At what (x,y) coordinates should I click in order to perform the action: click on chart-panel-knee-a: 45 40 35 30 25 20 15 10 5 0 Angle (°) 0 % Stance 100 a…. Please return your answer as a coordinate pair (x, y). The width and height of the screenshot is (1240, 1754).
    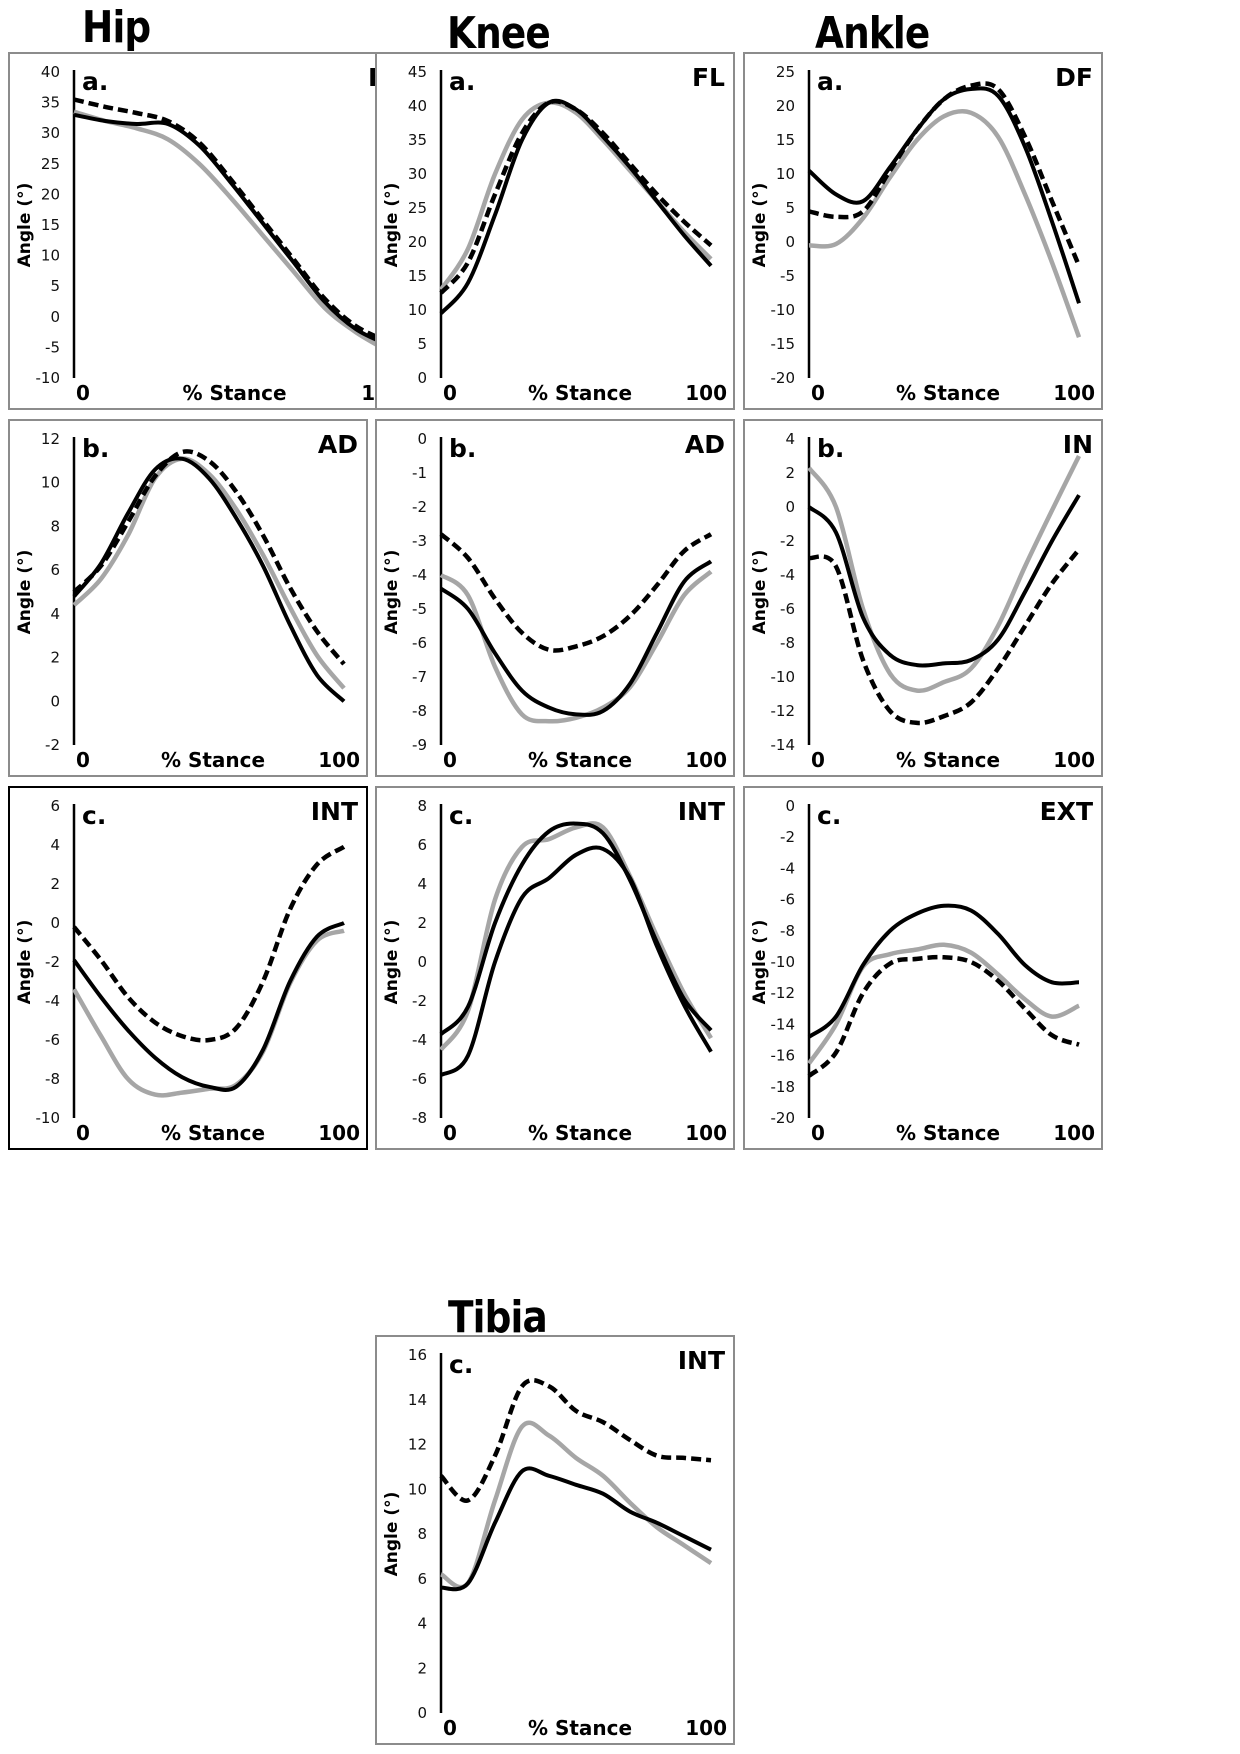
    Looking at the image, I should click on (555, 231).